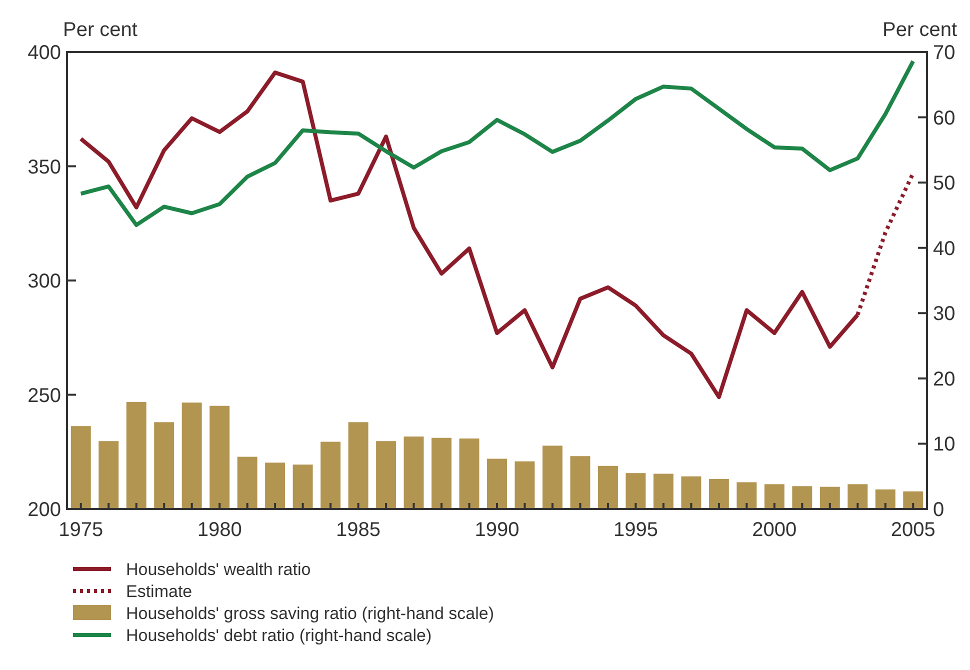 This screenshot has width=970, height=670. I want to click on y2-tick-label: 0, so click(938, 510).